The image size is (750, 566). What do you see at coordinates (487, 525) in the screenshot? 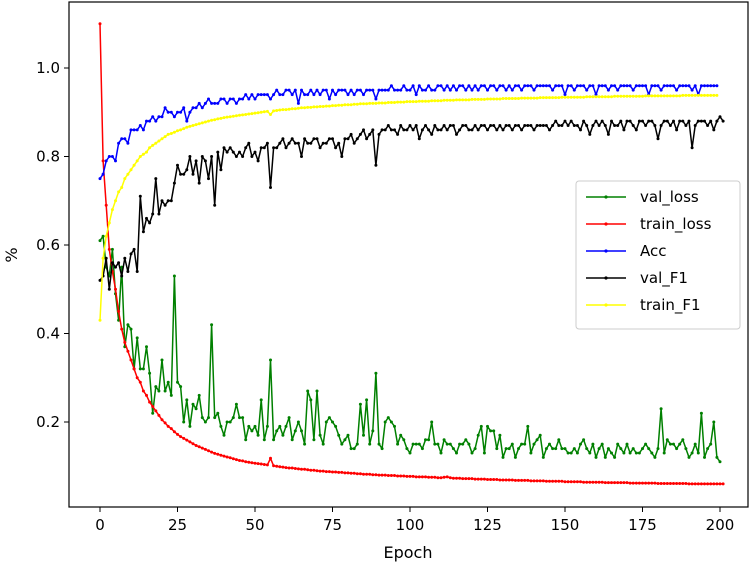
I see `x-tick-label: 125` at bounding box center [487, 525].